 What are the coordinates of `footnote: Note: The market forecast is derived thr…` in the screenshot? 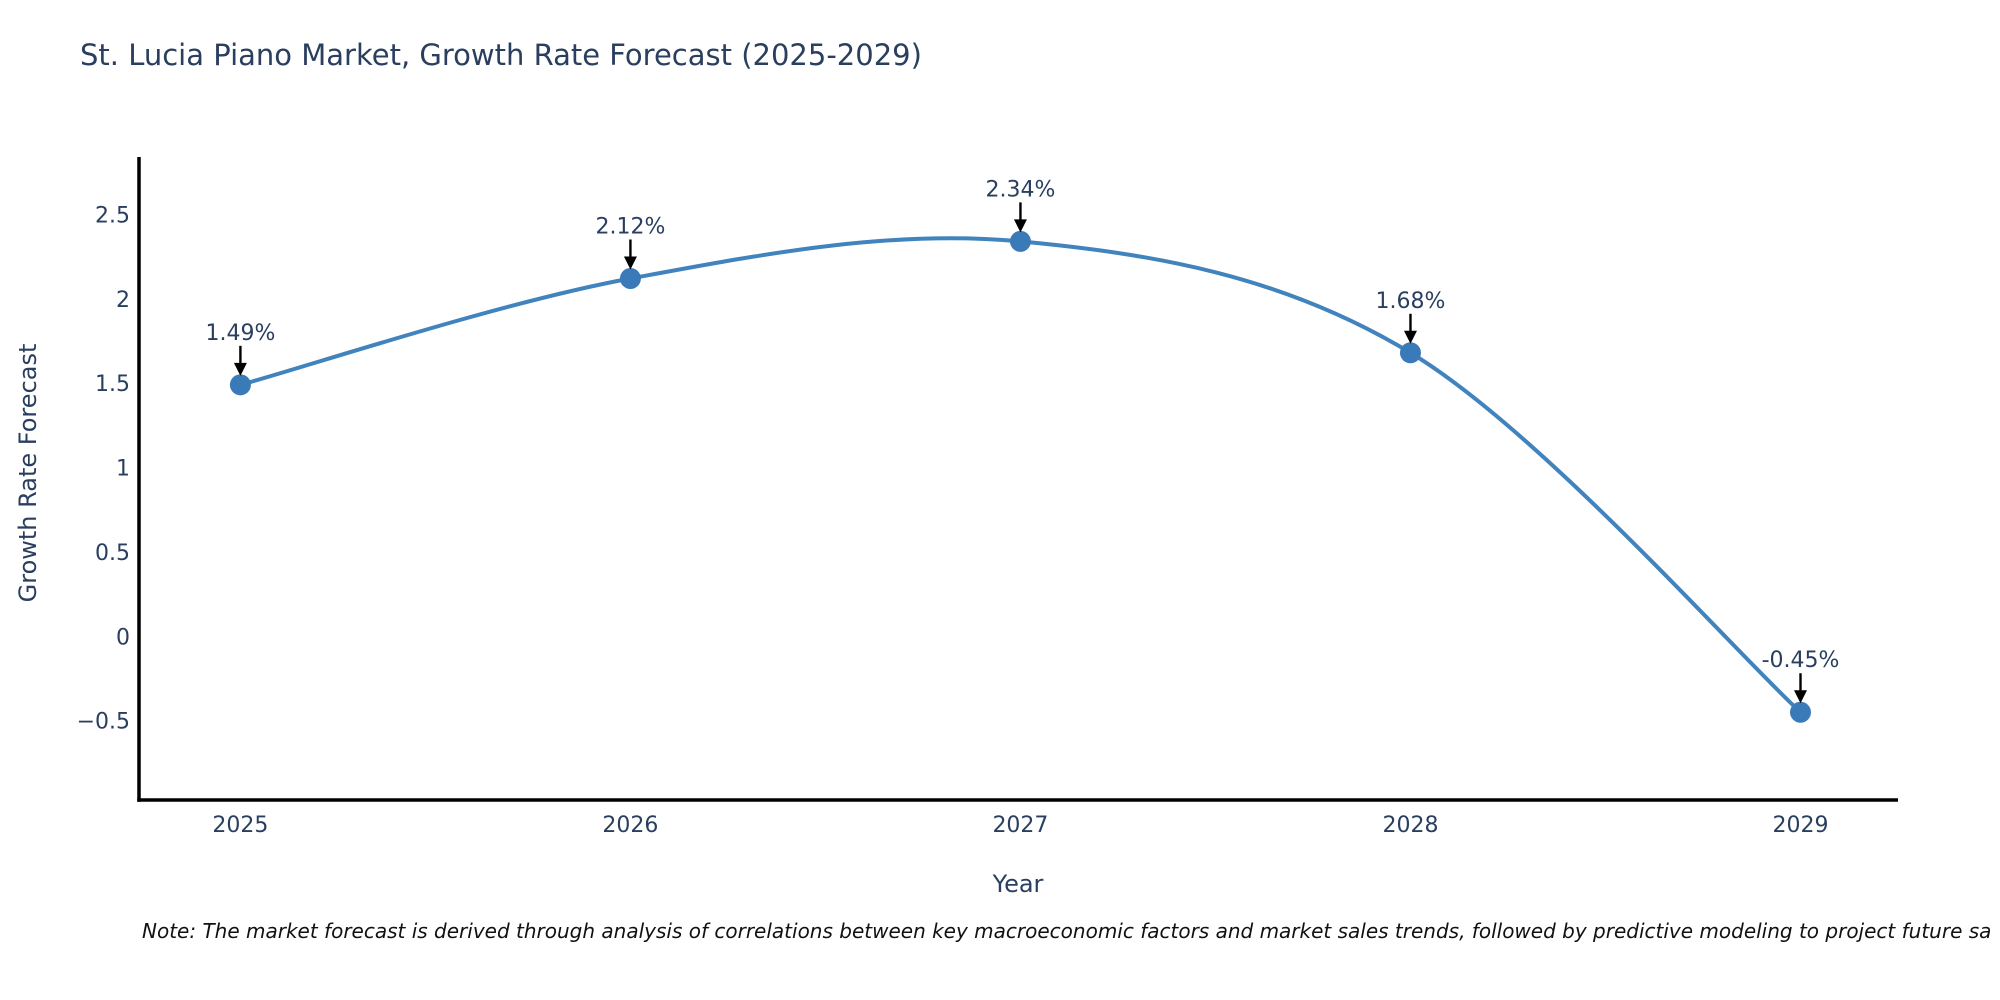 It's located at (1067, 931).